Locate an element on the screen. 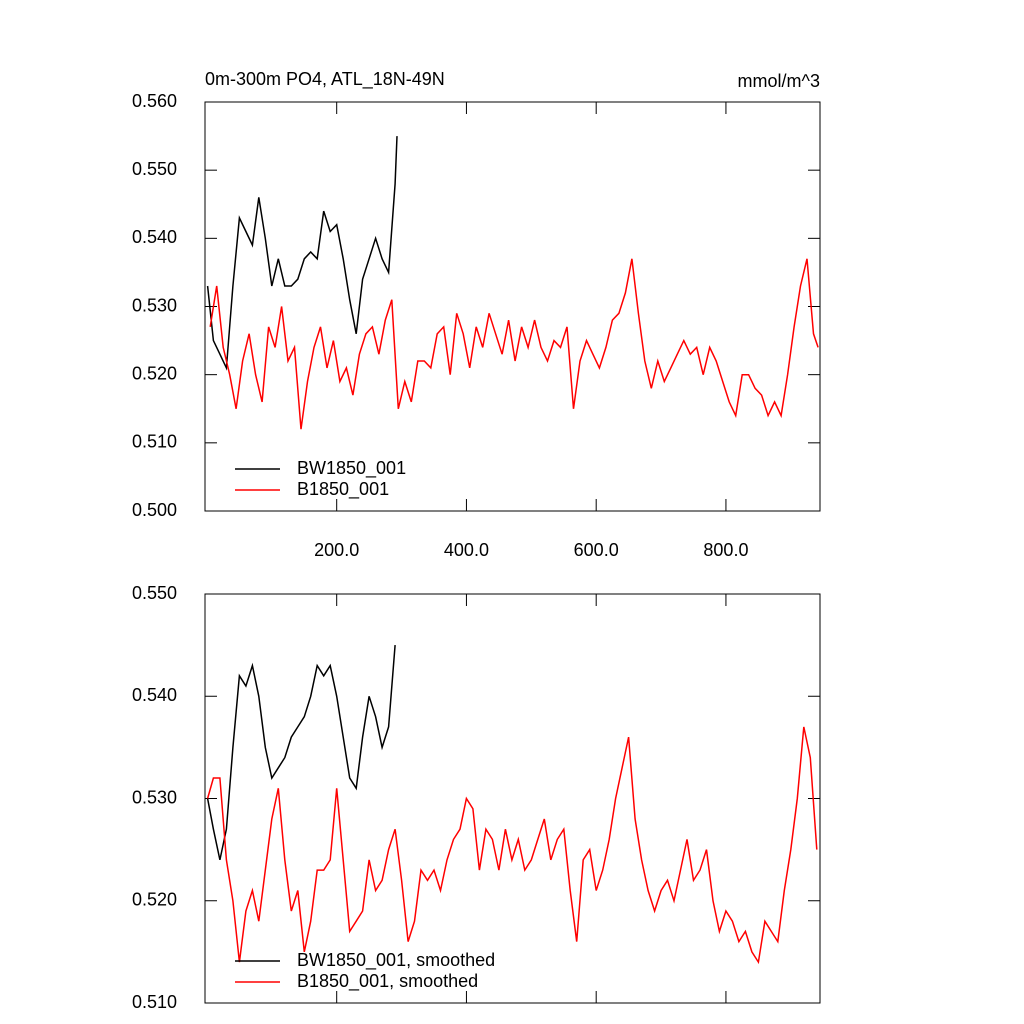 The image size is (1024, 1024). y-tick-label: 0.560 is located at coordinates (154, 101).